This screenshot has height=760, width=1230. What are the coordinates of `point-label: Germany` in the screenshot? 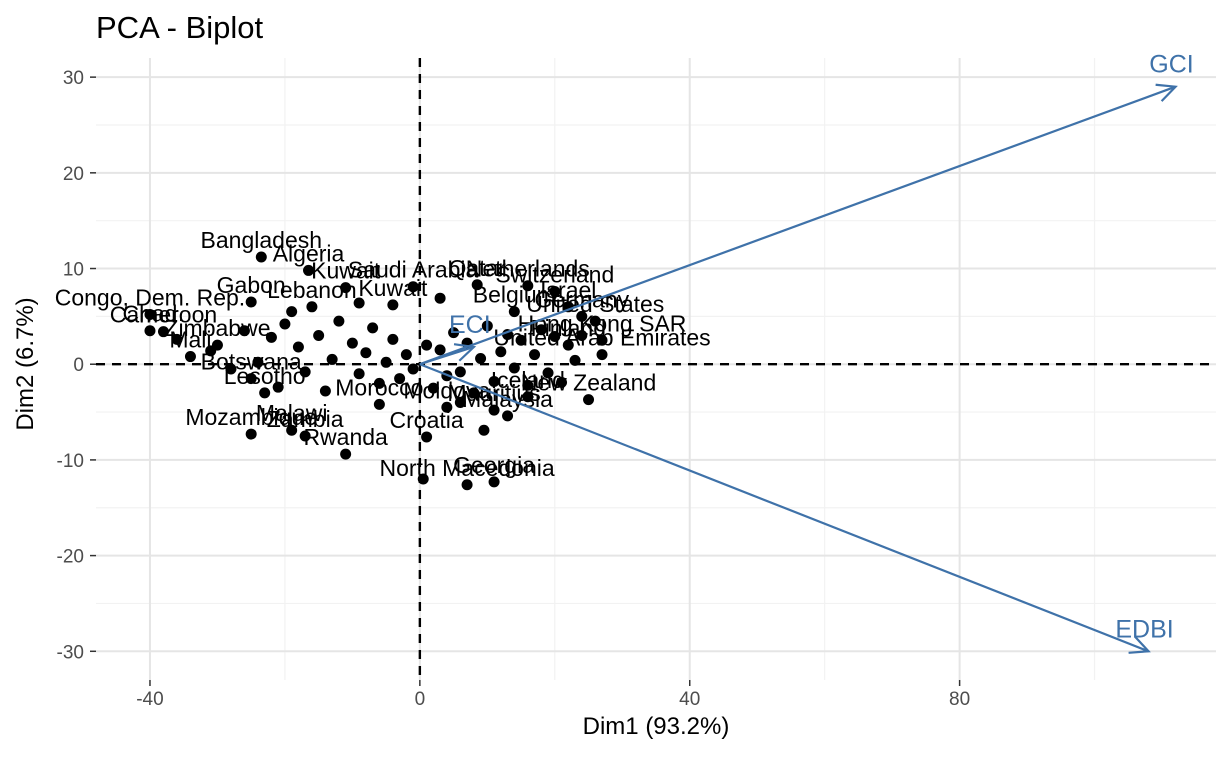 It's located at (581, 299).